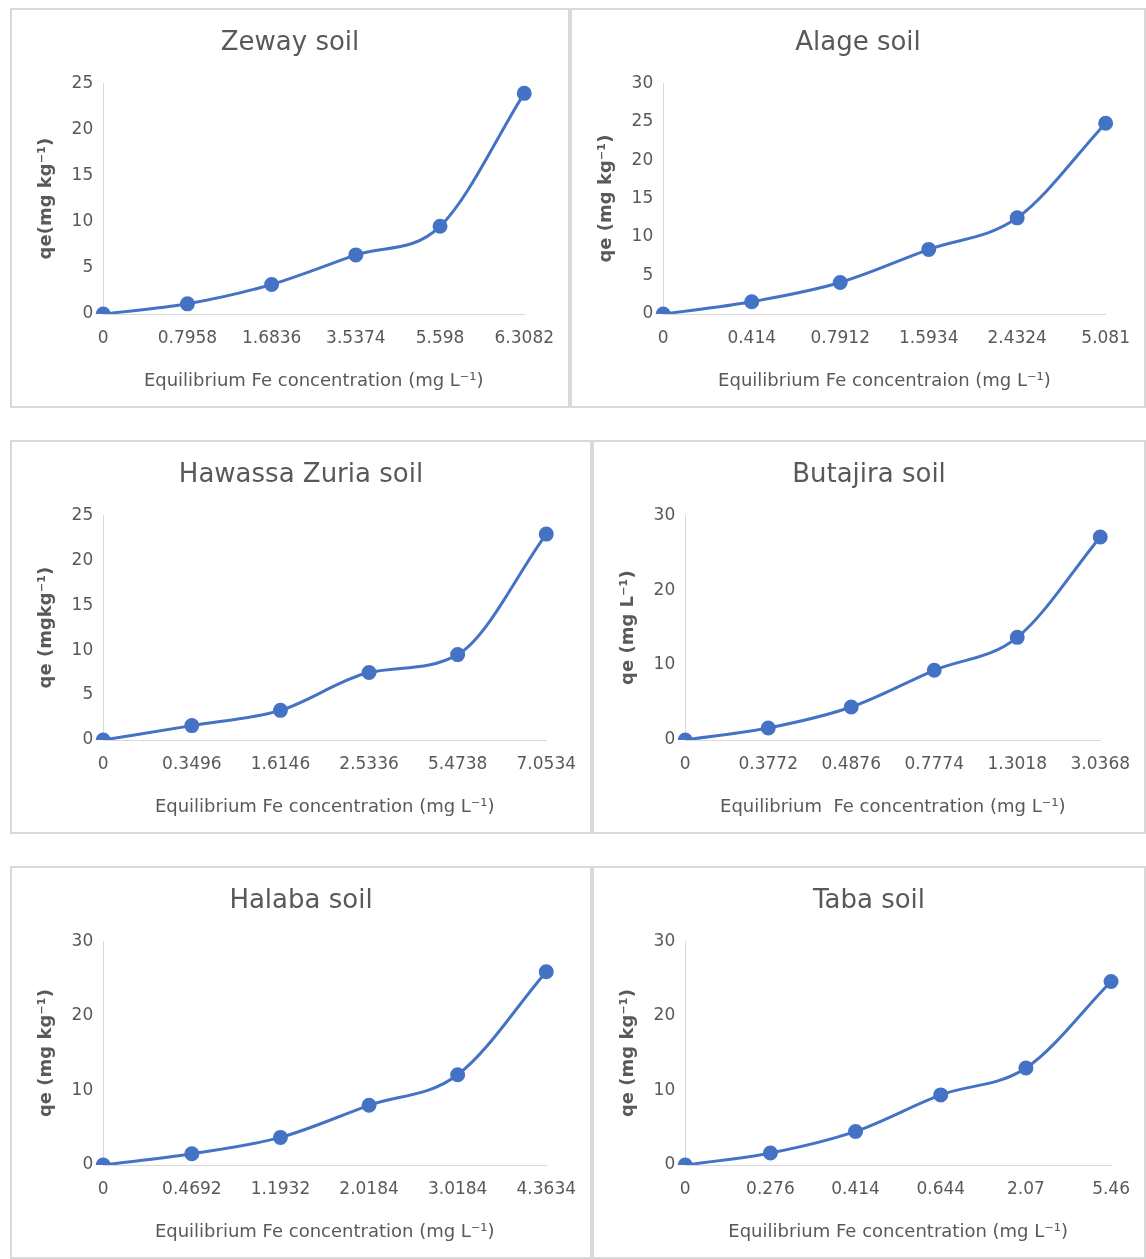  I want to click on x-tick-label: 0.644, so click(941, 1187).